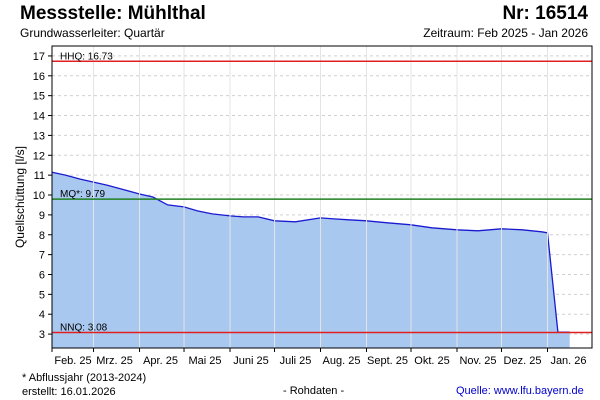  I want to click on x-tick-label: Mrz. 25, so click(114, 361).